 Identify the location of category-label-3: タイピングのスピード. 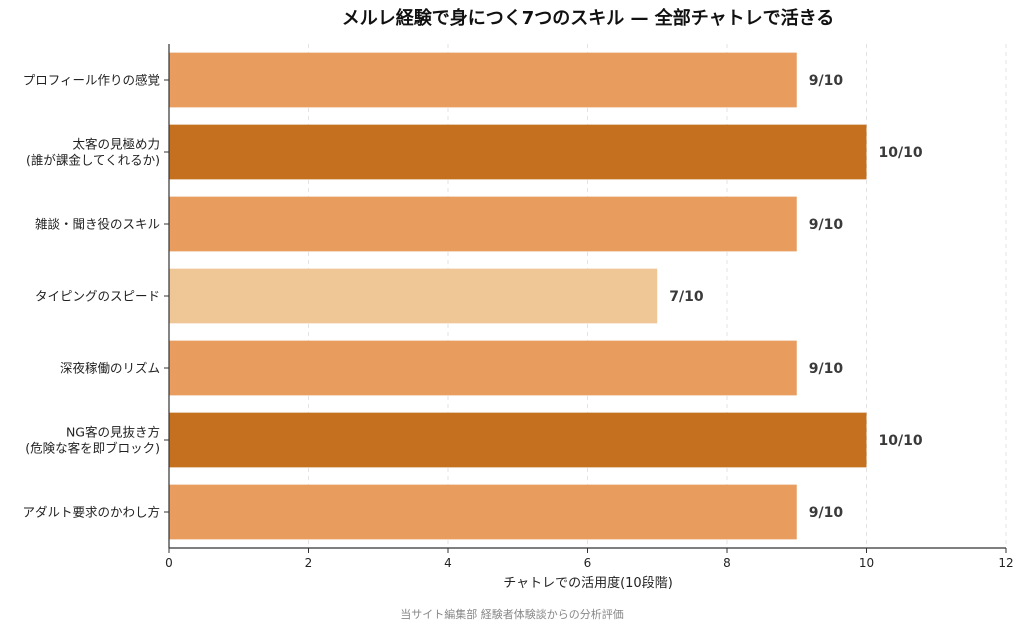
(97, 296).